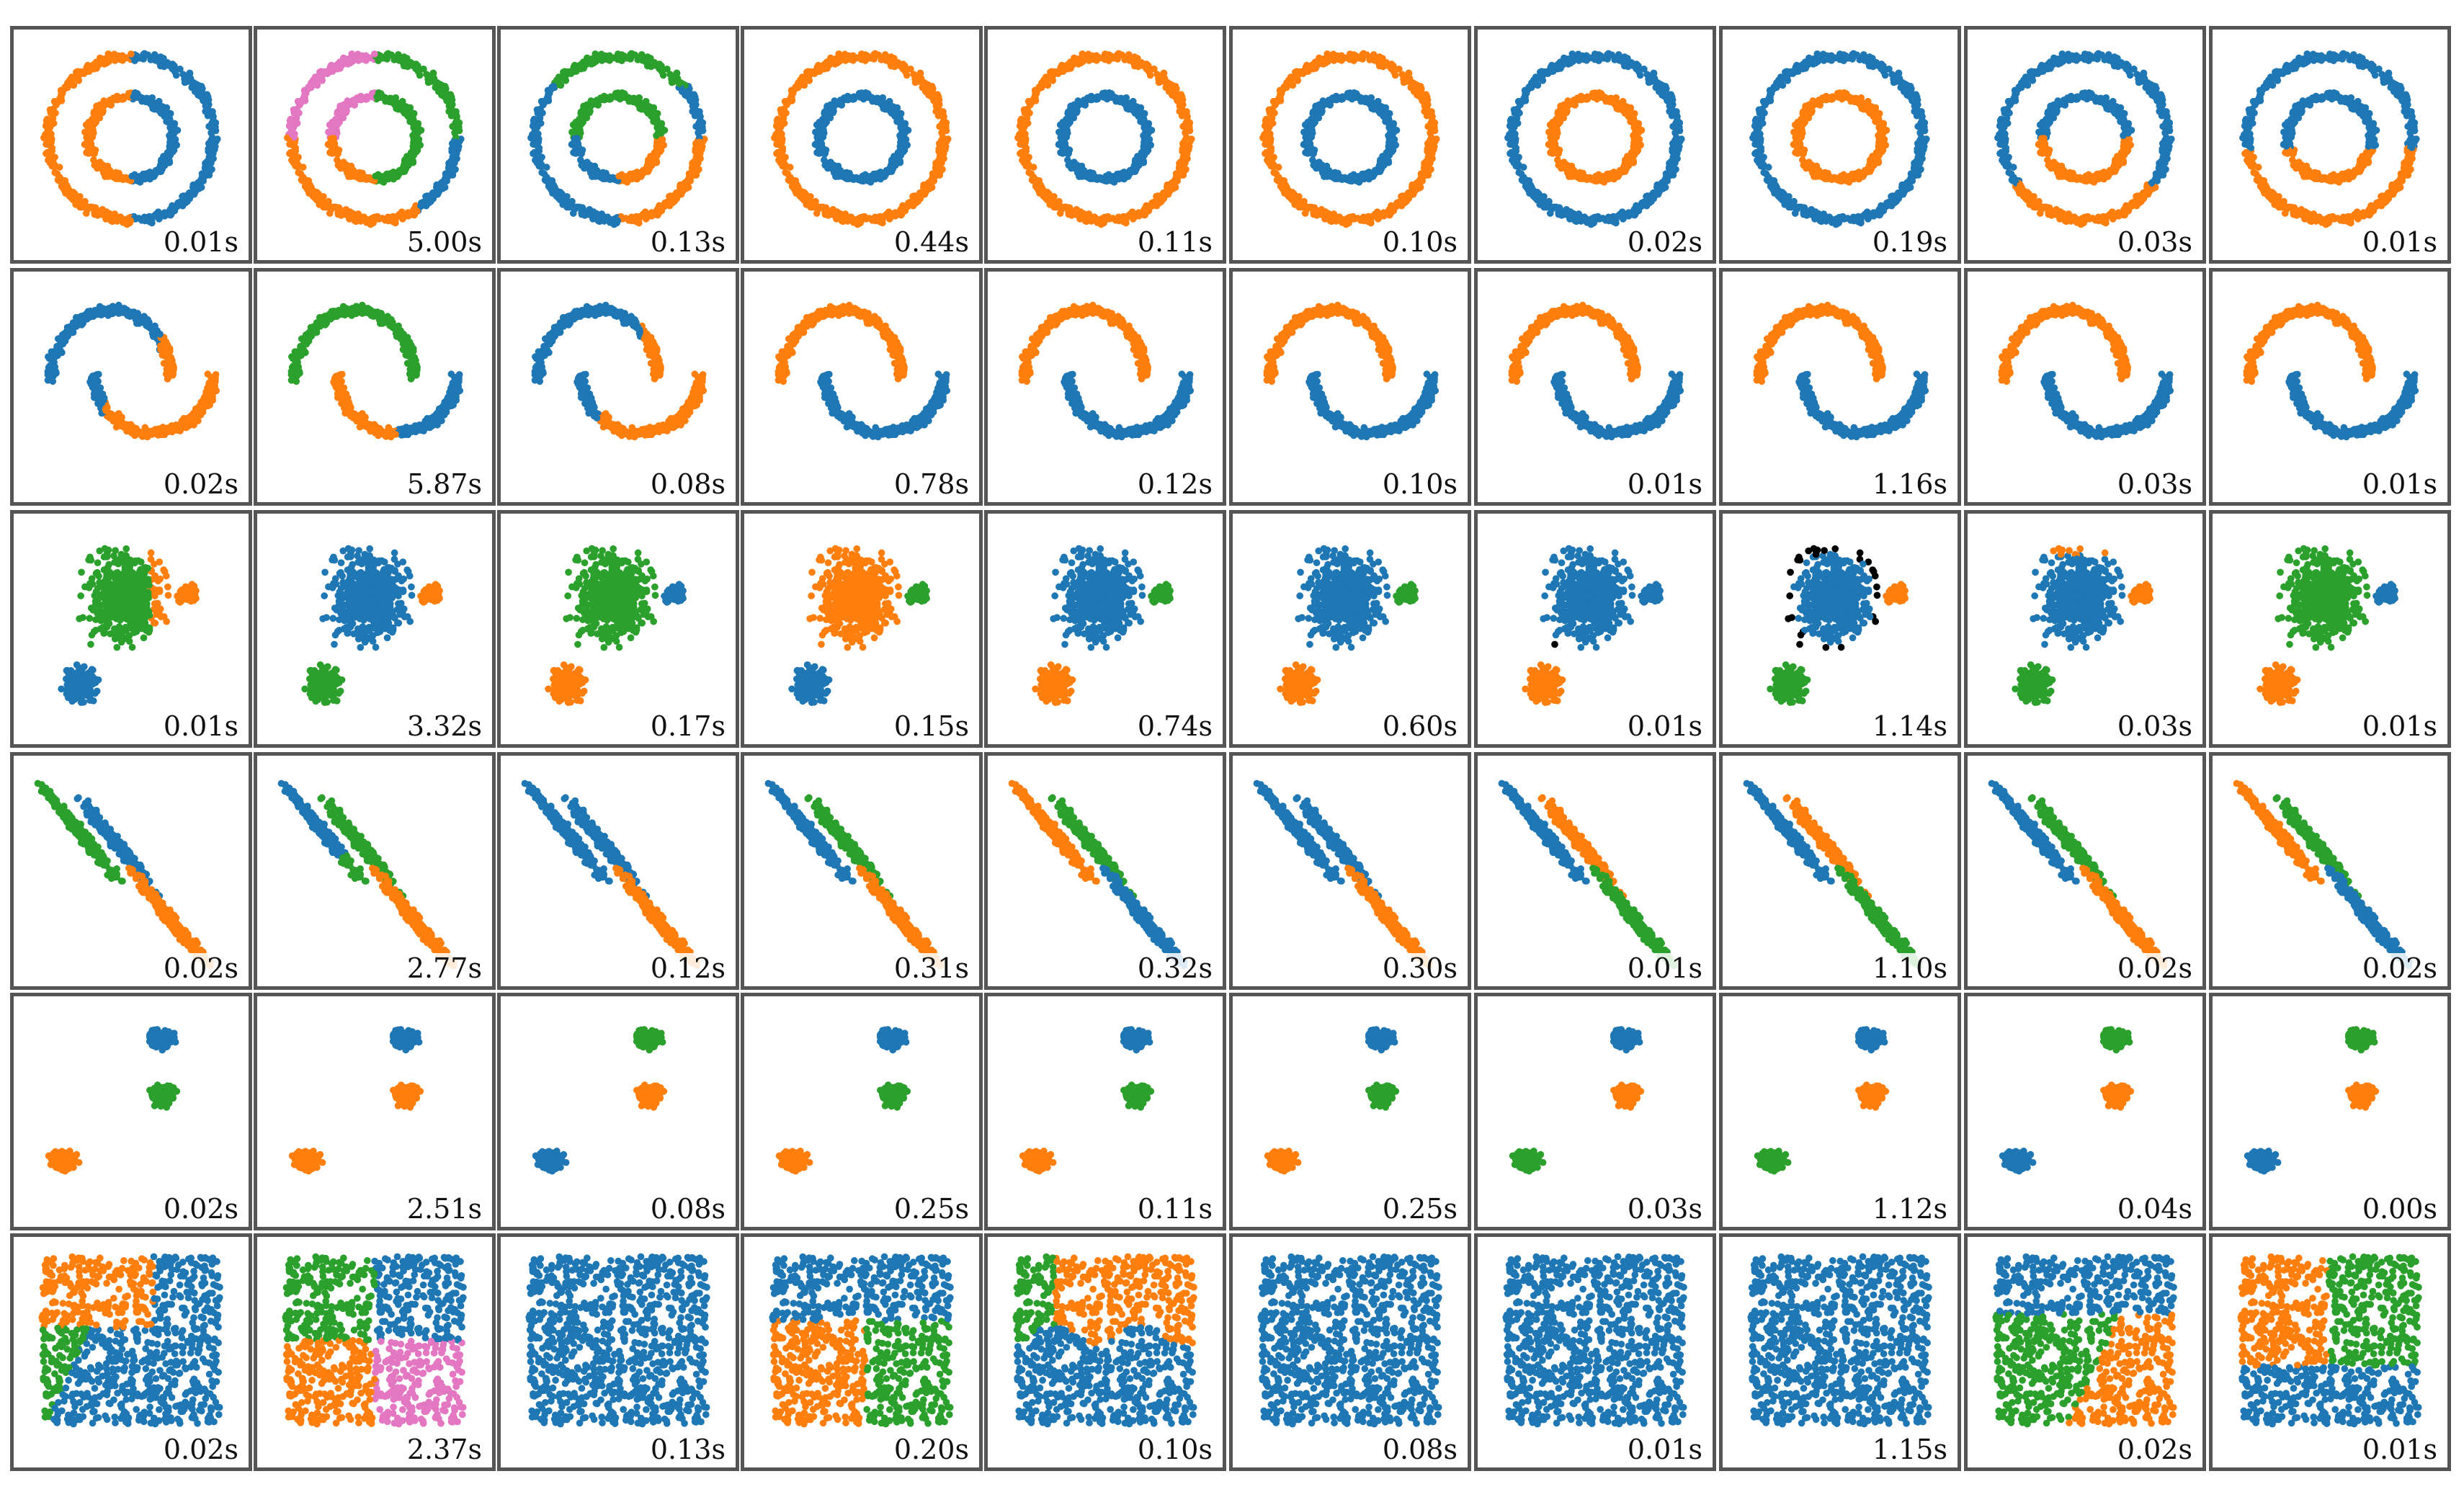  I want to click on runtime-label: 0.11s, so click(1174, 243).